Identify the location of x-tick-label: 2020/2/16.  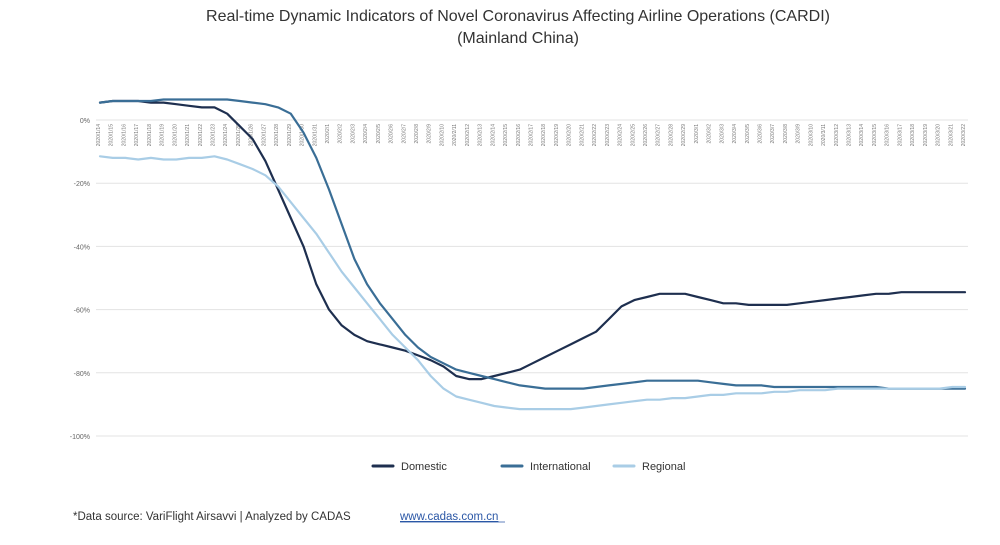
(519, 135).